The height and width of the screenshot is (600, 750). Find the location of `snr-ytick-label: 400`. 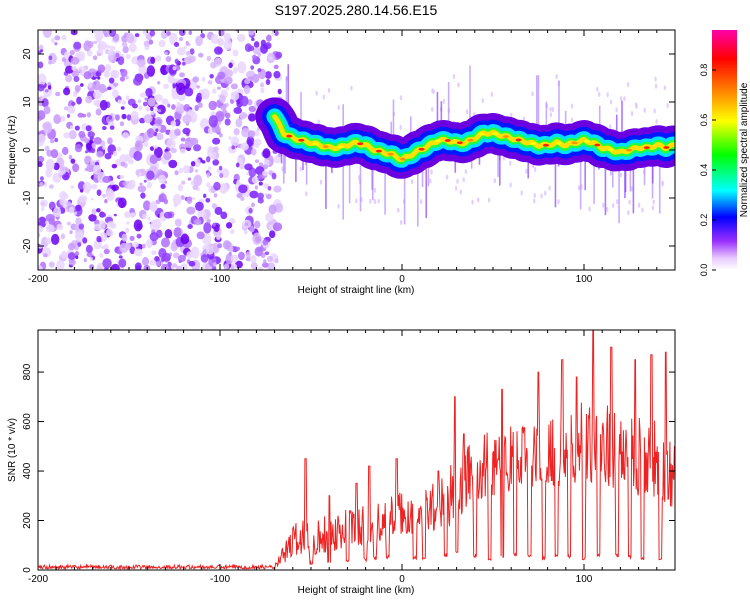

snr-ytick-label: 400 is located at coordinates (27, 470).